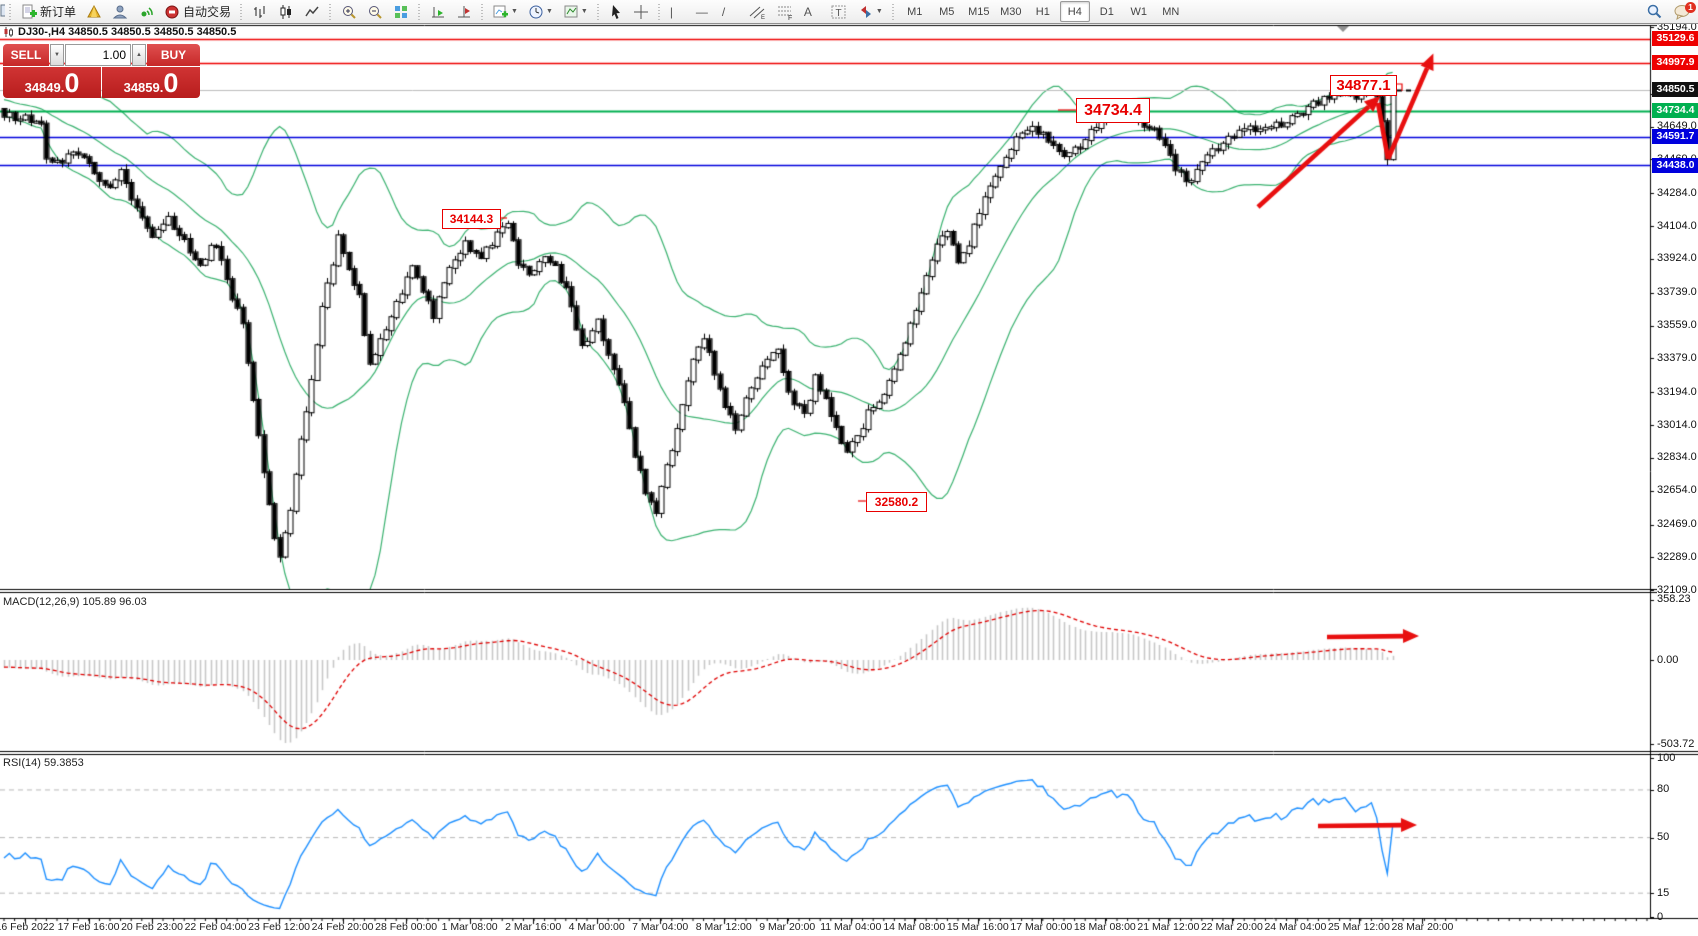 The width and height of the screenshot is (1698, 936). I want to click on time-tick-label: 2 Mar 16:00, so click(533, 927).